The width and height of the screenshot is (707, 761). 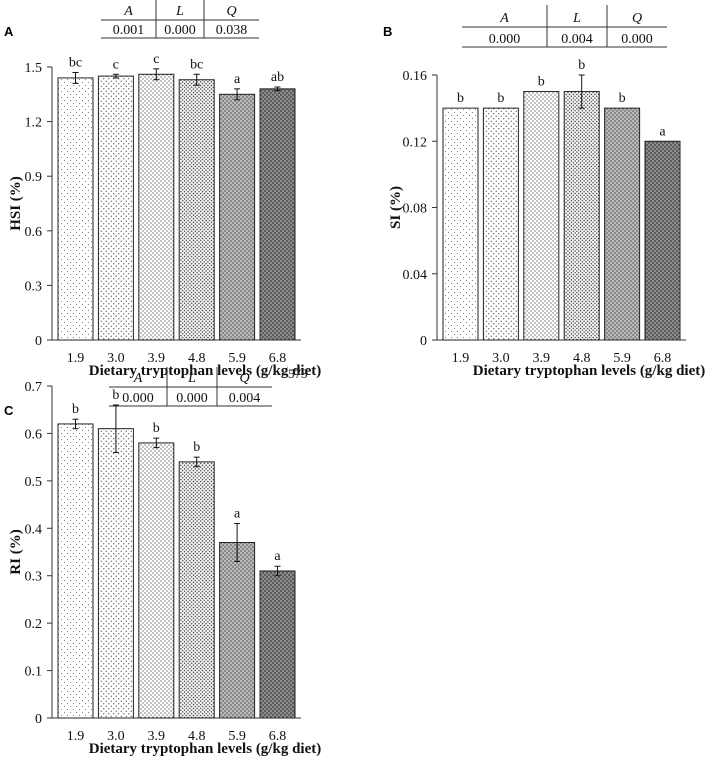 I want to click on y-tick-label: 0.04, so click(x=415, y=275).